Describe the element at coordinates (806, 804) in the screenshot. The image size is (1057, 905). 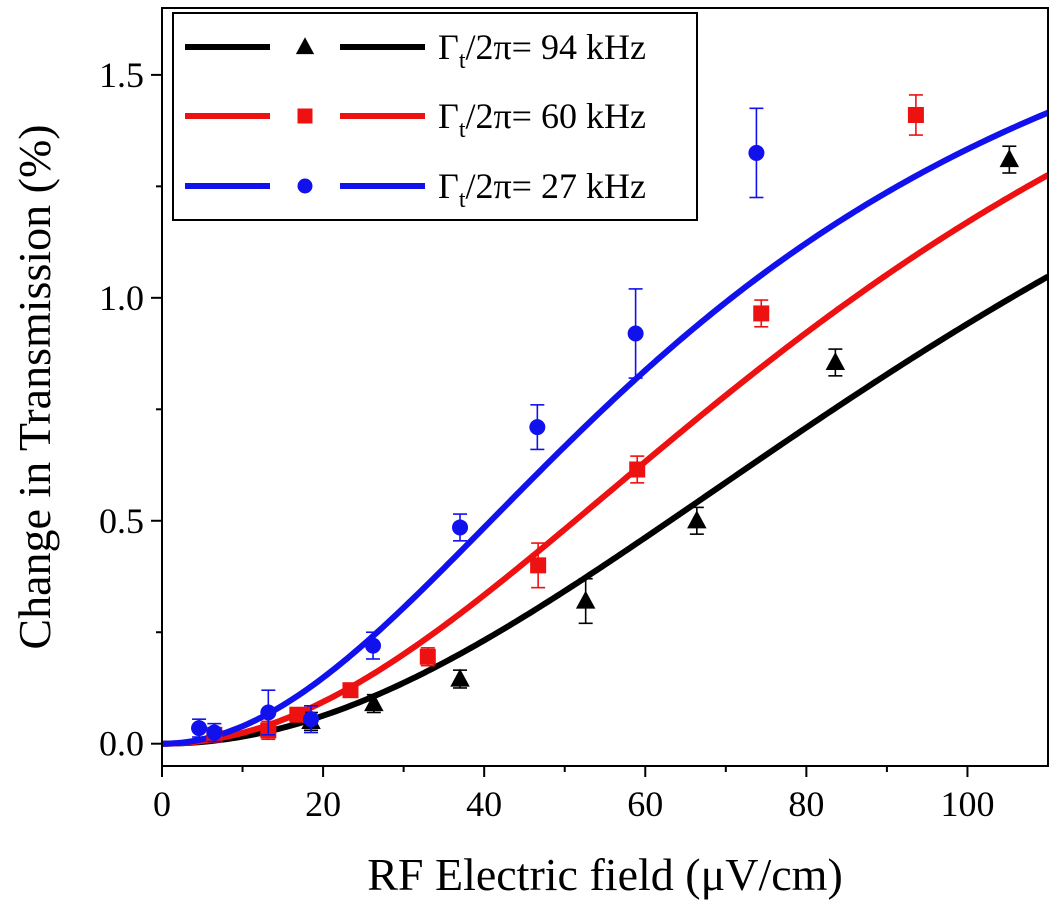
I see `x-tick-label: 80` at that location.